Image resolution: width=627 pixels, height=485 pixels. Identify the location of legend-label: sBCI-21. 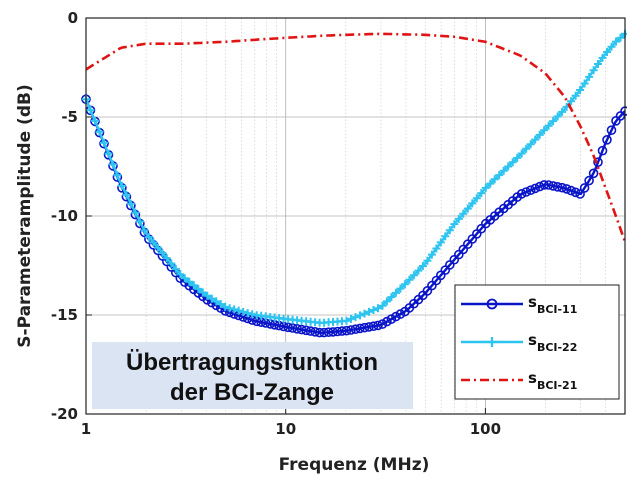
(552, 380).